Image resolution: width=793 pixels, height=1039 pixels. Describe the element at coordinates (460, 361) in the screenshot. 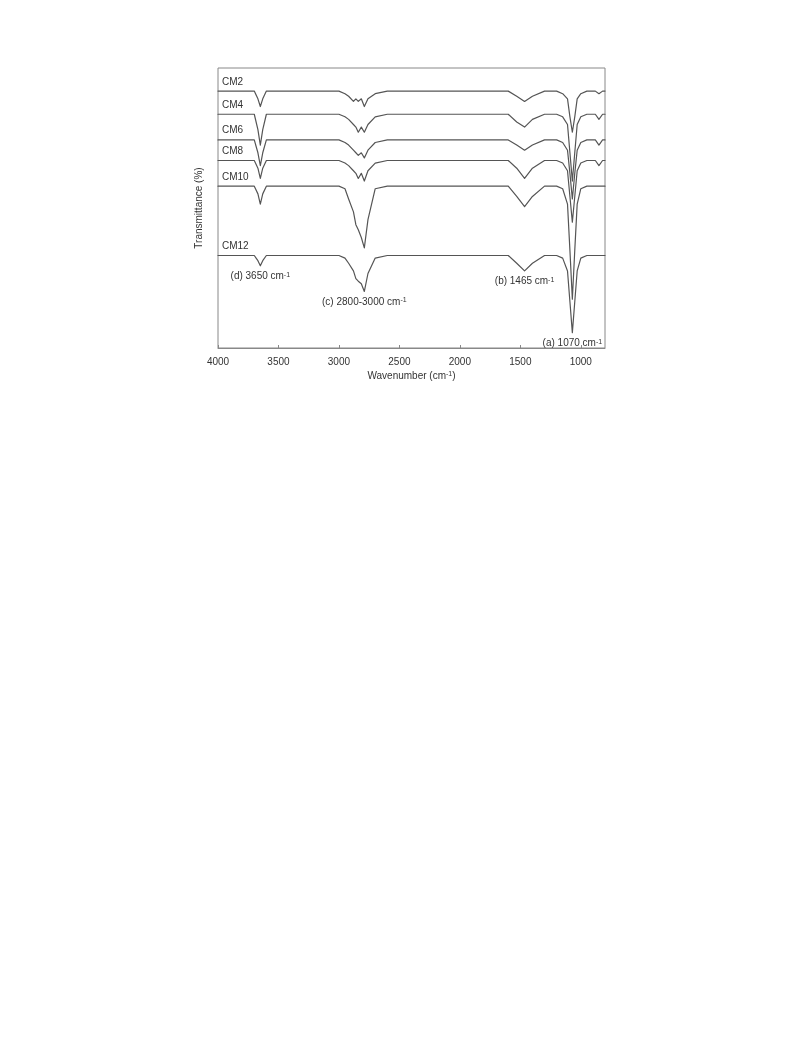

I see `x-tick-label: 2000` at that location.